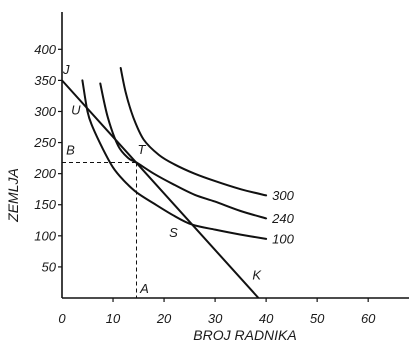 This screenshot has width=409, height=347. Describe the element at coordinates (76, 110) in the screenshot. I see `point-label-U: U` at that location.